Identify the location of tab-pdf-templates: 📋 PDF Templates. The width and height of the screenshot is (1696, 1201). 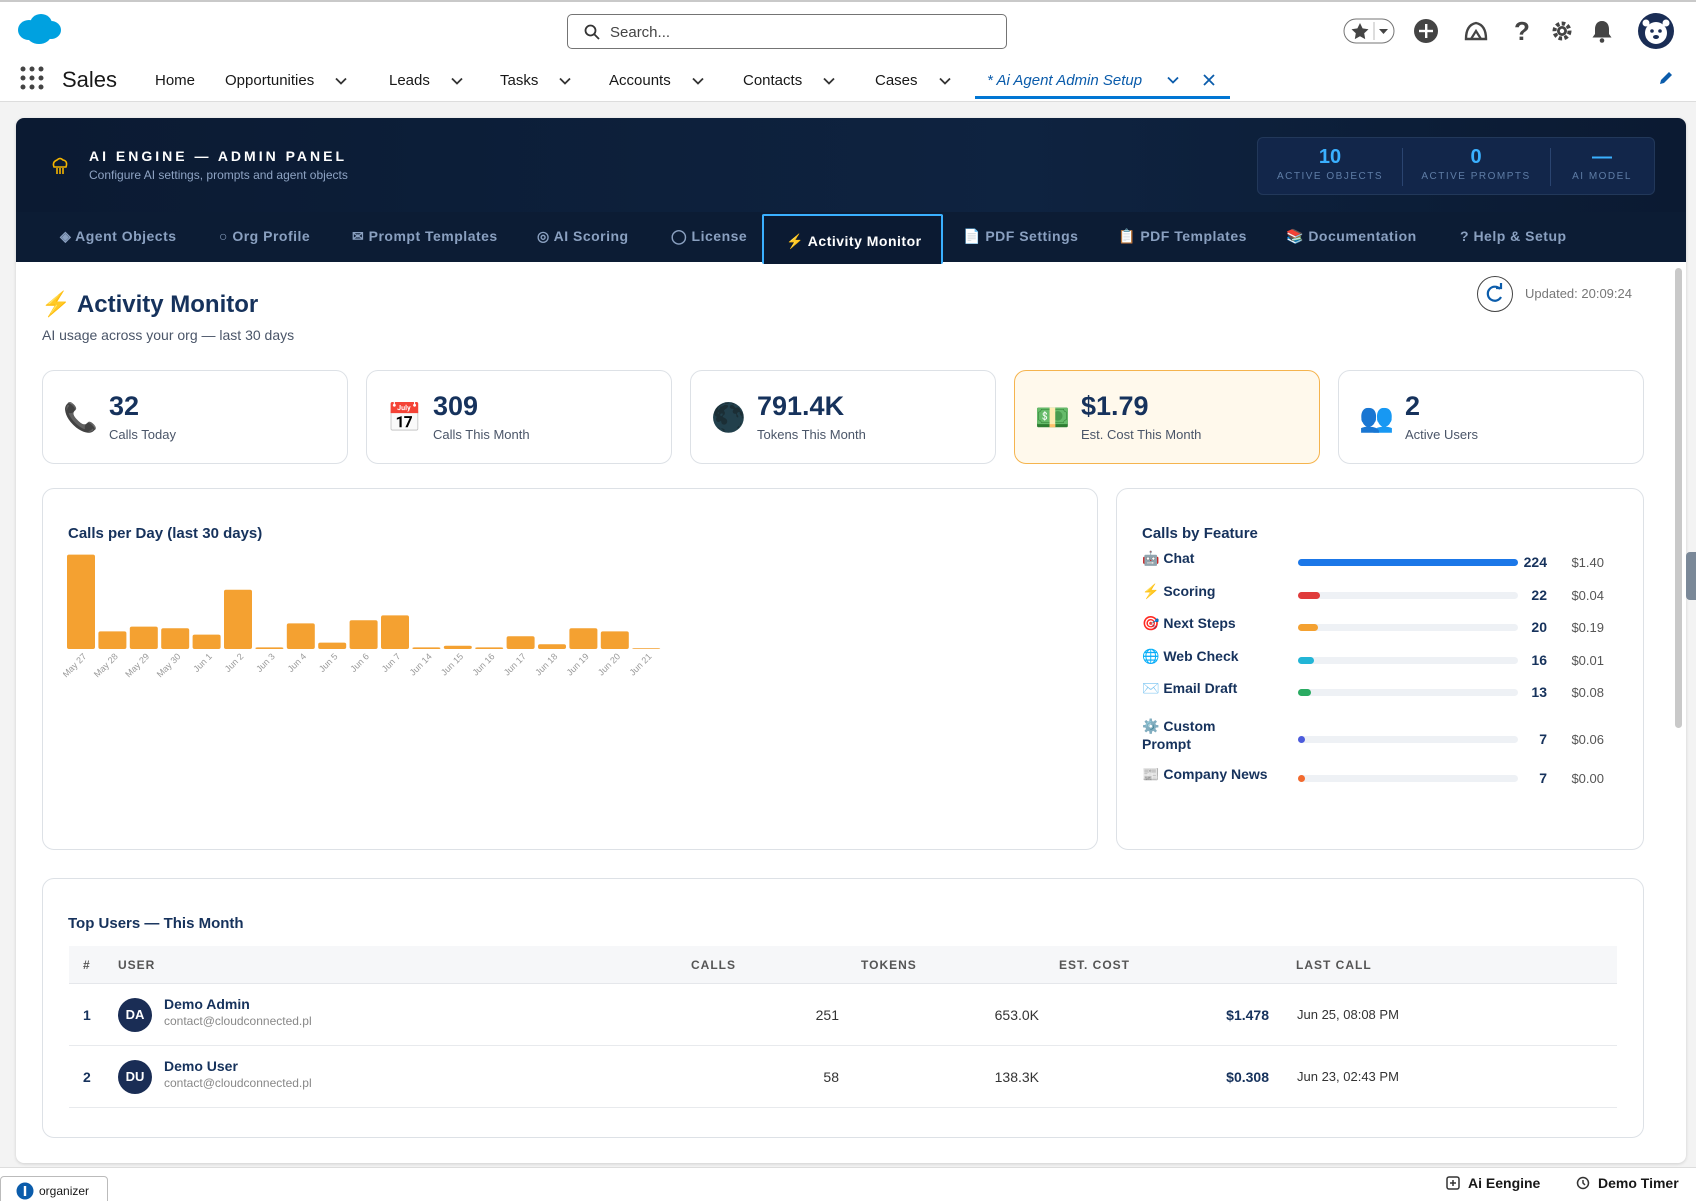
(1182, 236).